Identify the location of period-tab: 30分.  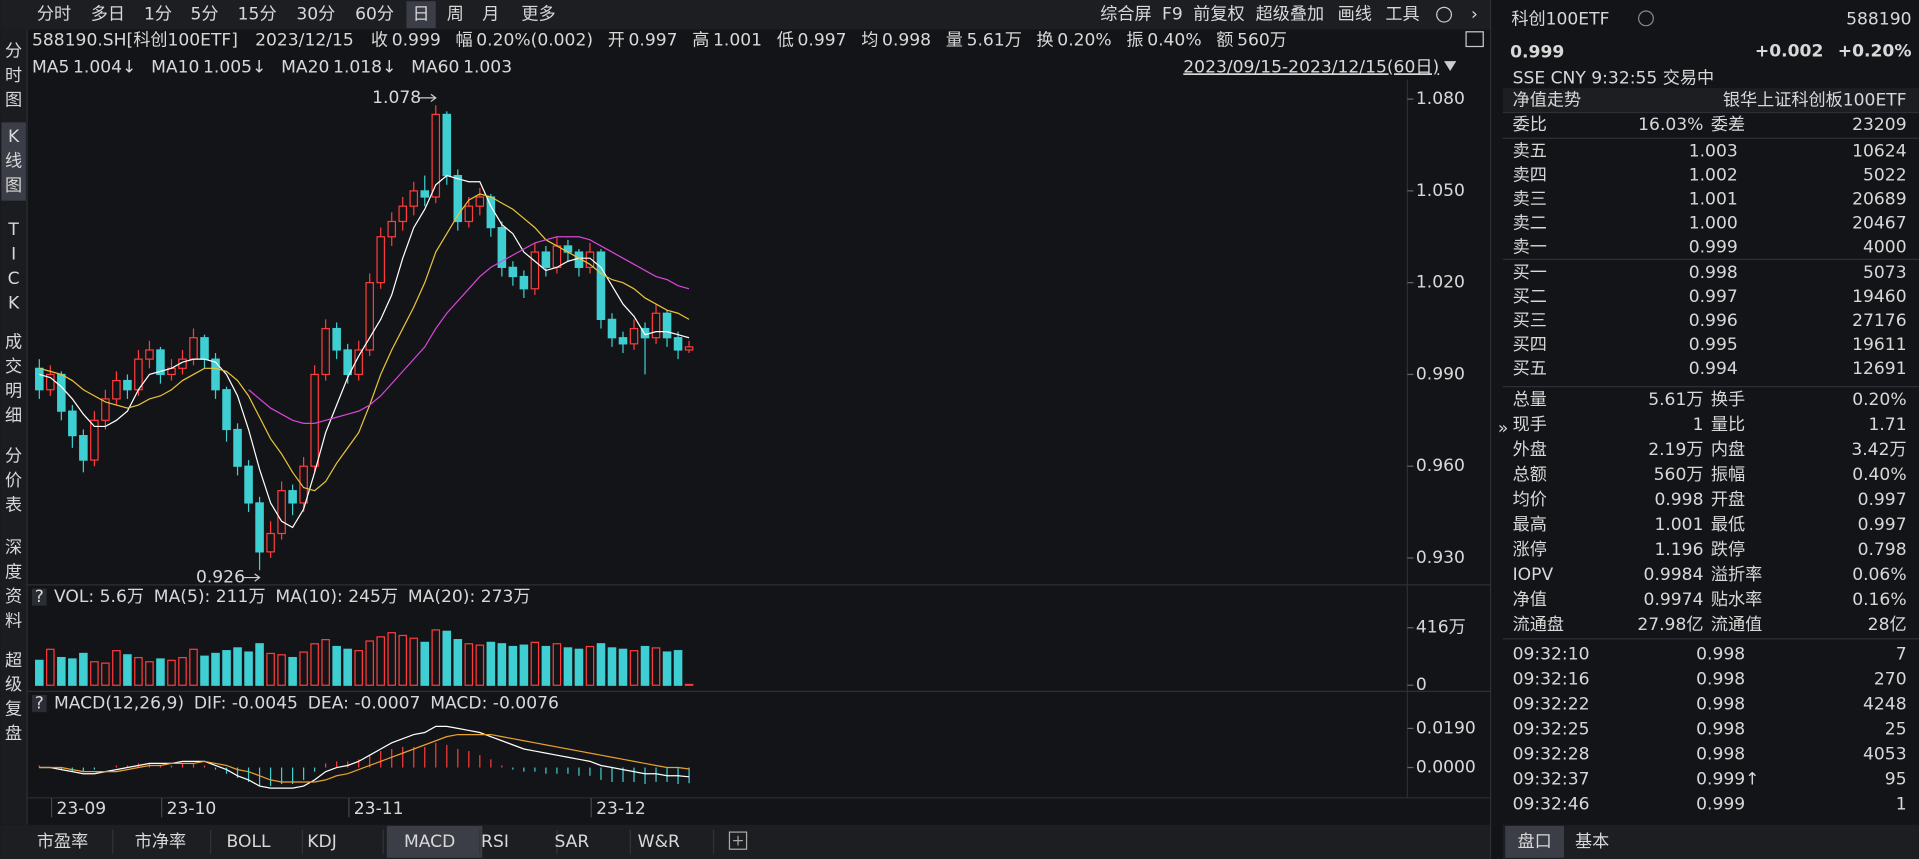
(315, 15).